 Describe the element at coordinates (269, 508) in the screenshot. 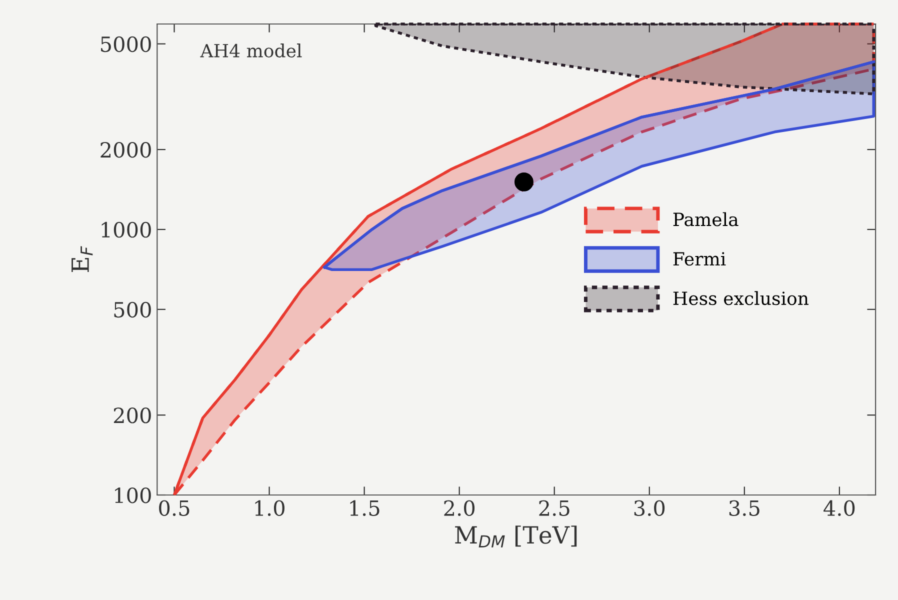

I see `x-tick-label: 1.0` at that location.